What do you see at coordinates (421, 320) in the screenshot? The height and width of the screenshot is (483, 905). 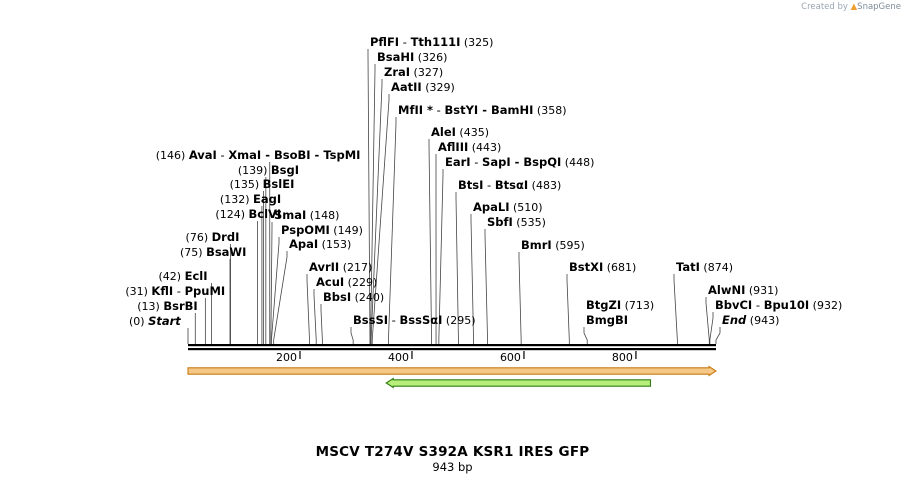 I see `site-extra-bsssi: BssSαI` at bounding box center [421, 320].